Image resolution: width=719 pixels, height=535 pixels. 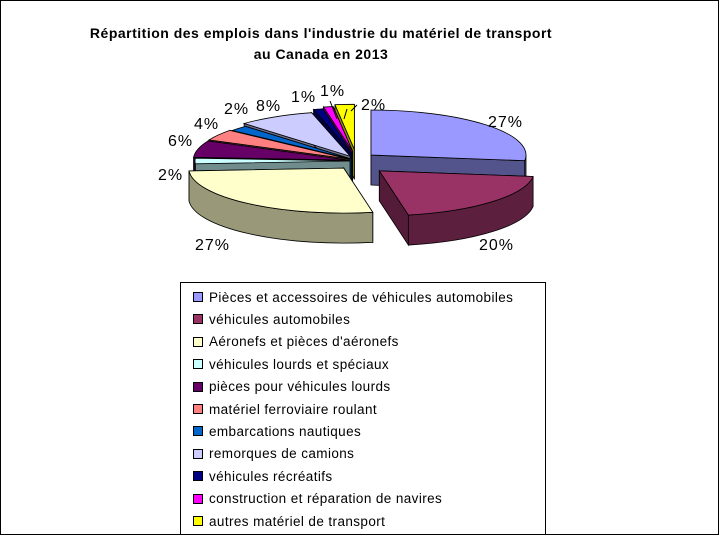 I want to click on legend-label: véhicules automobiles, so click(x=280, y=319).